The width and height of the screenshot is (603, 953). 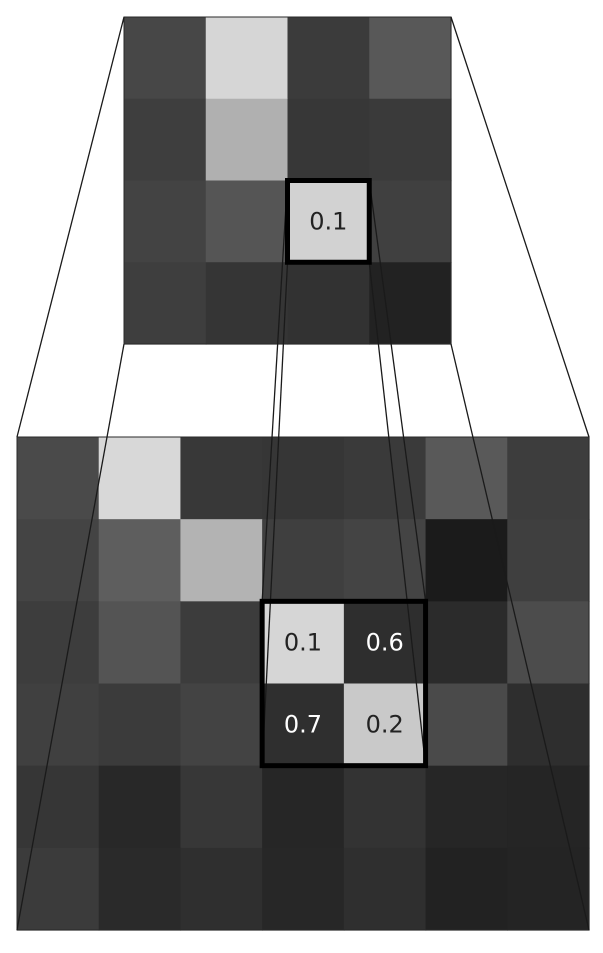 I want to click on bottom-grid-cell-r0-c0, so click(x=58, y=478).